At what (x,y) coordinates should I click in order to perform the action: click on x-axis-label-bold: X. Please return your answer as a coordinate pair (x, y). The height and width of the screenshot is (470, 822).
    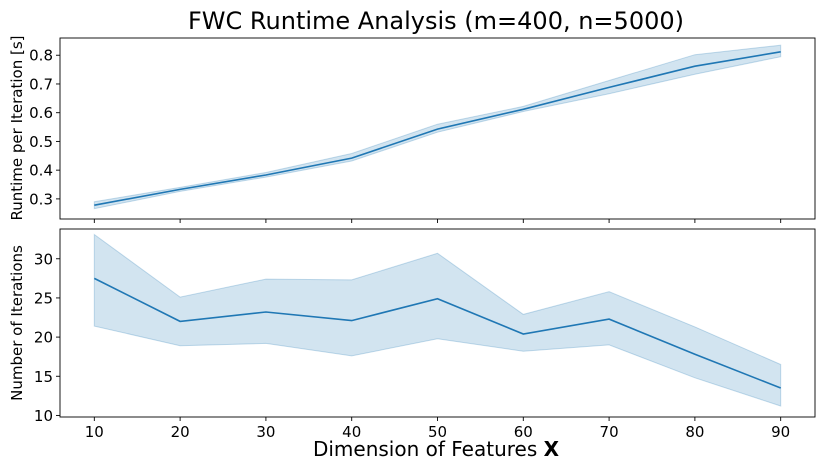
    Looking at the image, I should click on (552, 449).